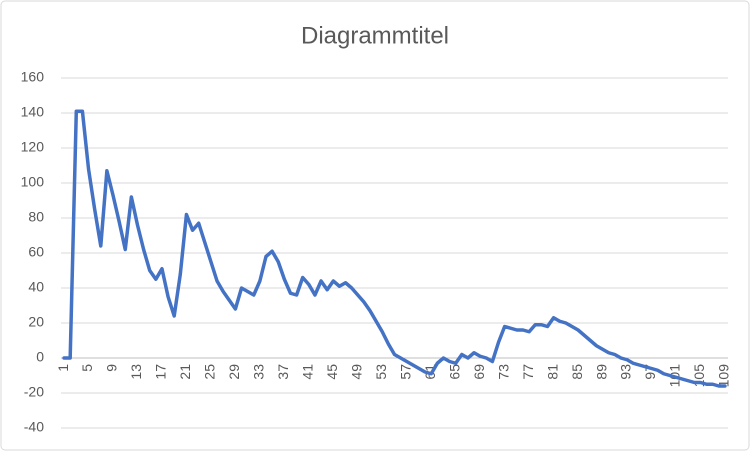 Image resolution: width=751 pixels, height=452 pixels. Describe the element at coordinates (356, 372) in the screenshot. I see `x-tick-label: 49` at that location.